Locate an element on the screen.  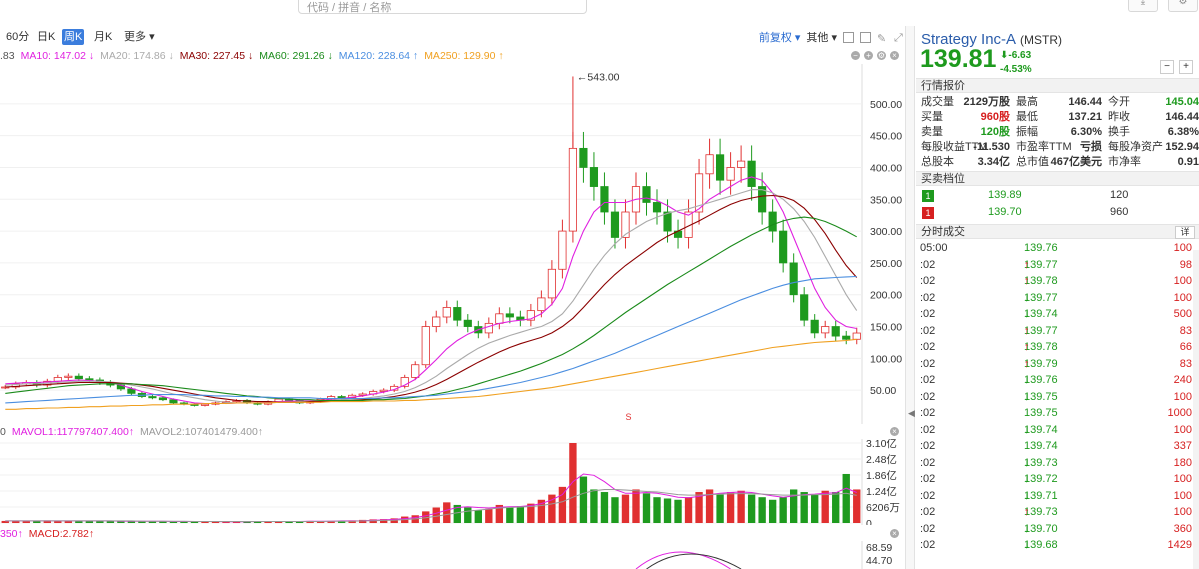
minus-icon: − is located at coordinates (855, 55).